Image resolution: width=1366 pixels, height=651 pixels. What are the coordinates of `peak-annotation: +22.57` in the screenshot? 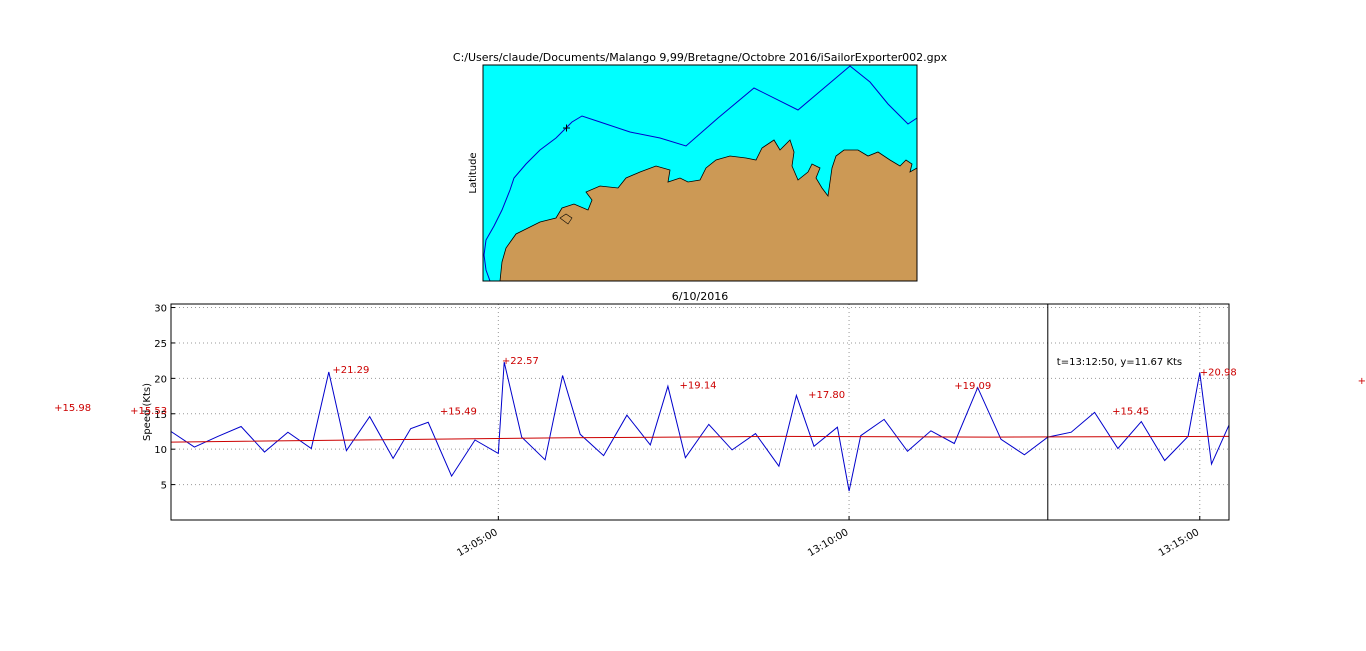 It's located at (520, 361).